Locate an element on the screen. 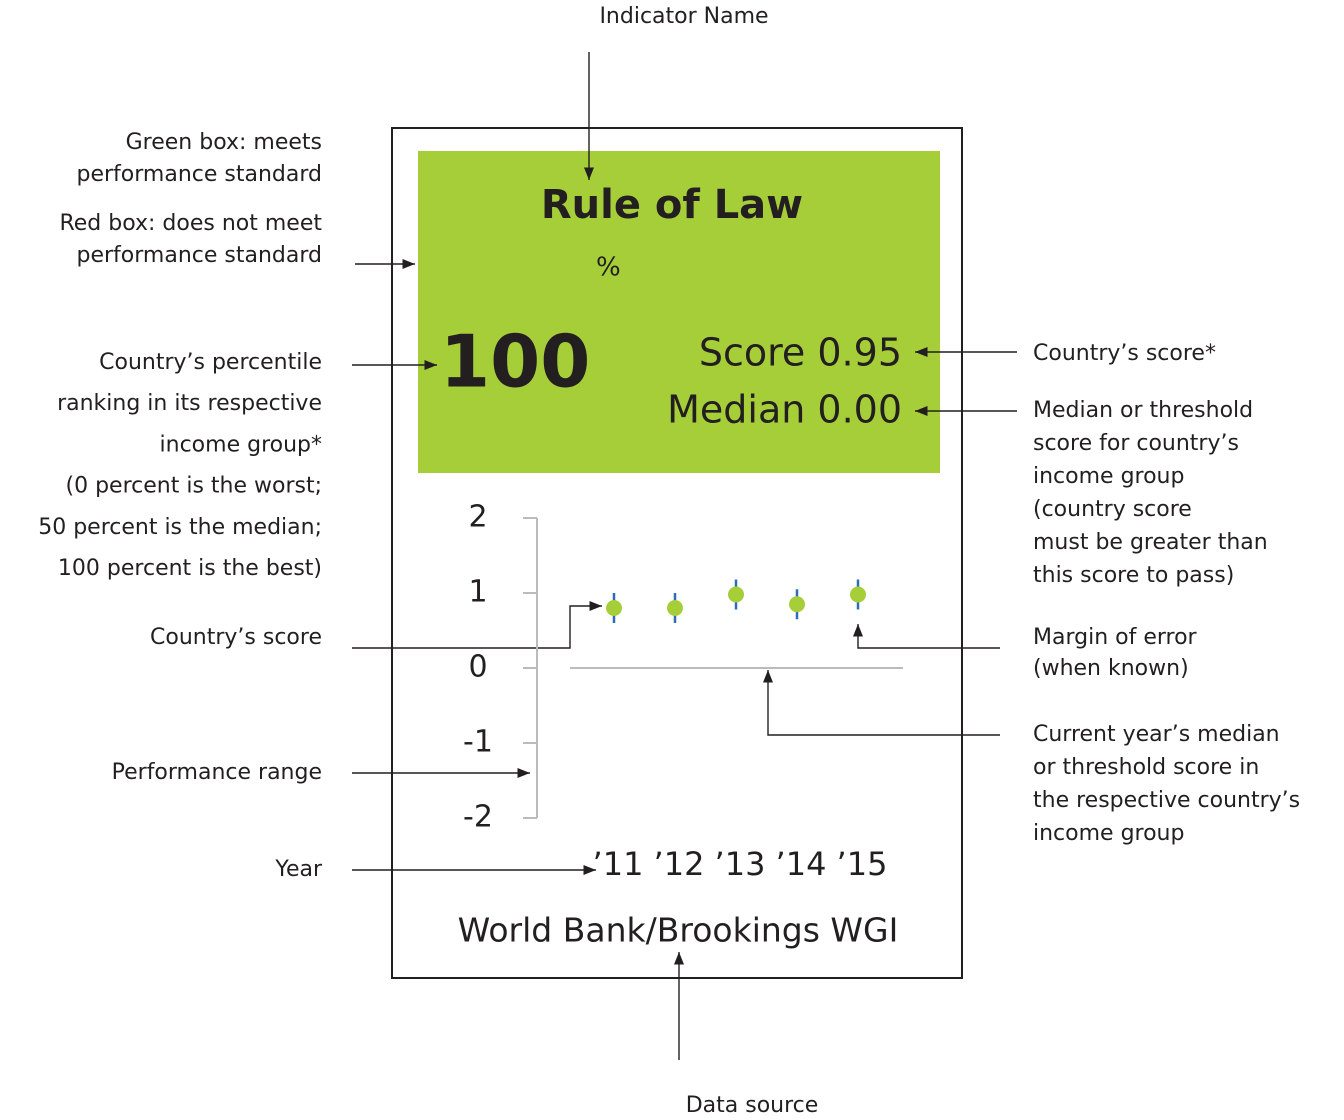 Image resolution: width=1344 pixels, height=1120 pixels. indicator-note: Indicator Name is located at coordinates (683, 16).